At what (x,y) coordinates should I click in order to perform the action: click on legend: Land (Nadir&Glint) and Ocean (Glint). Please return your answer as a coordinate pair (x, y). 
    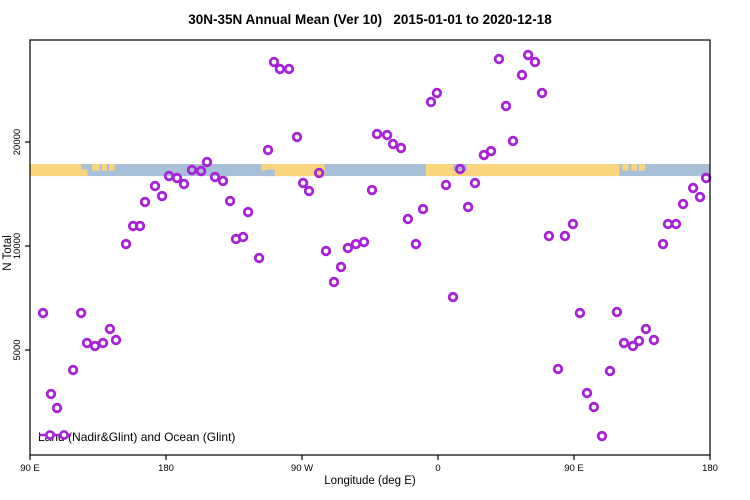
    Looking at the image, I should click on (136, 436).